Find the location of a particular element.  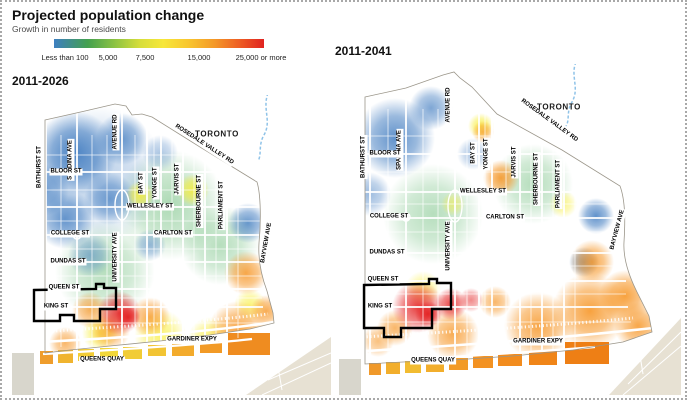

legend-tick-0: Less than 100 is located at coordinates (65, 57).